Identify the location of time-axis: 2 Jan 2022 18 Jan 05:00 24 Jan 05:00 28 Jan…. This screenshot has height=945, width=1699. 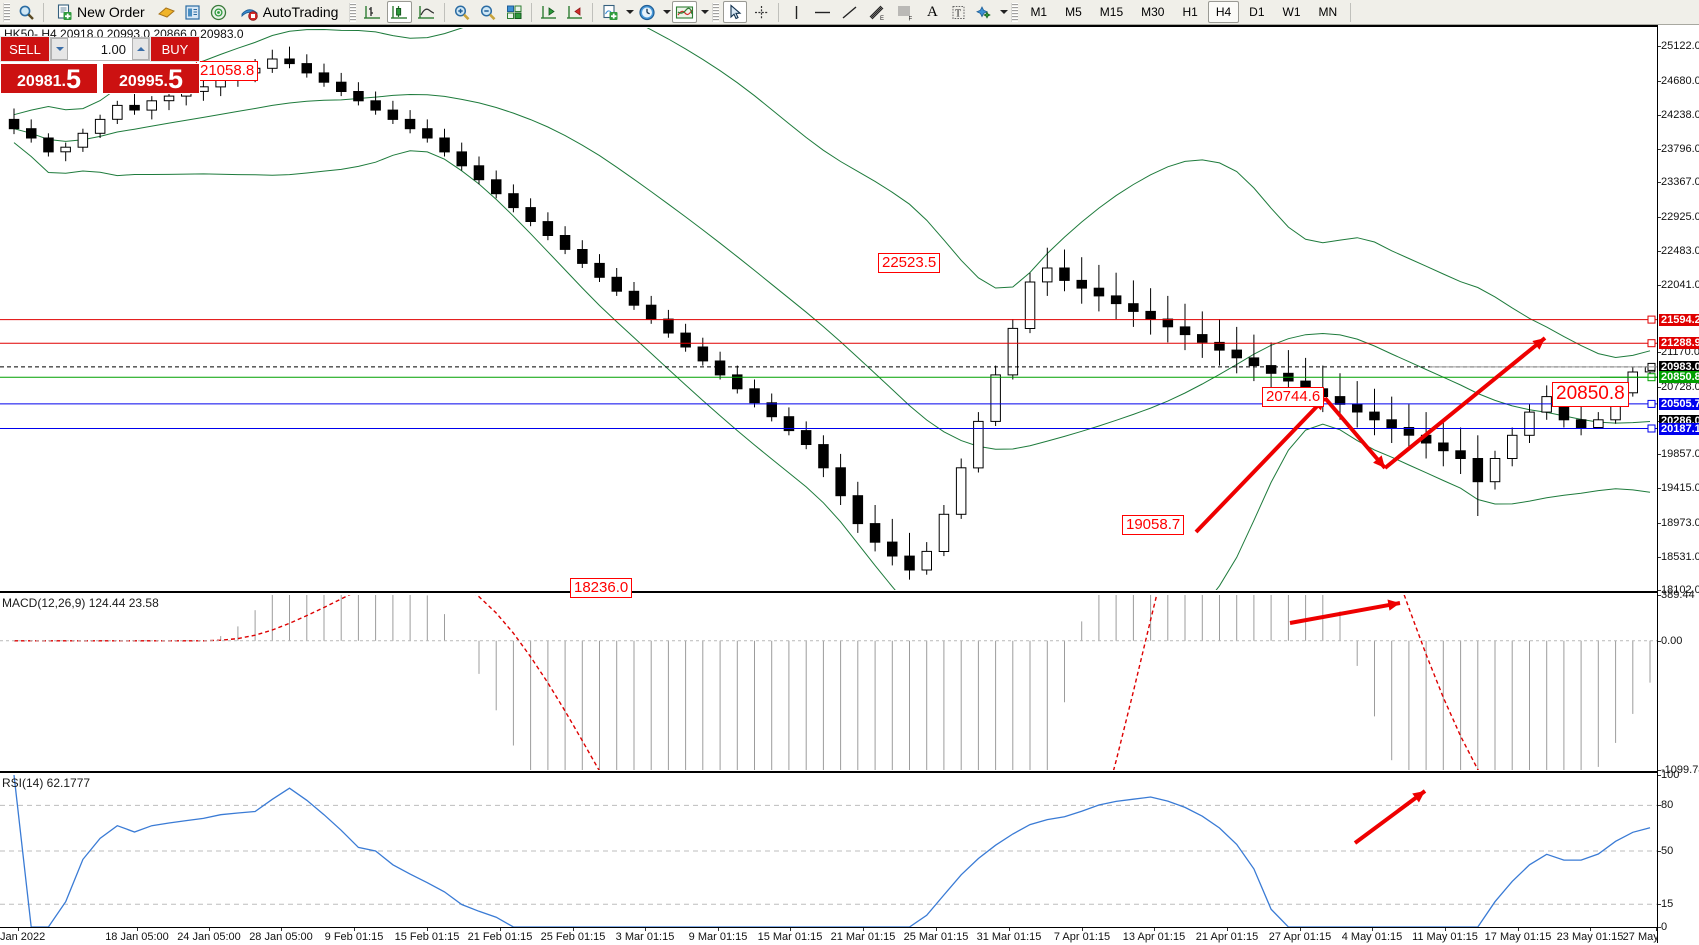
(844, 936).